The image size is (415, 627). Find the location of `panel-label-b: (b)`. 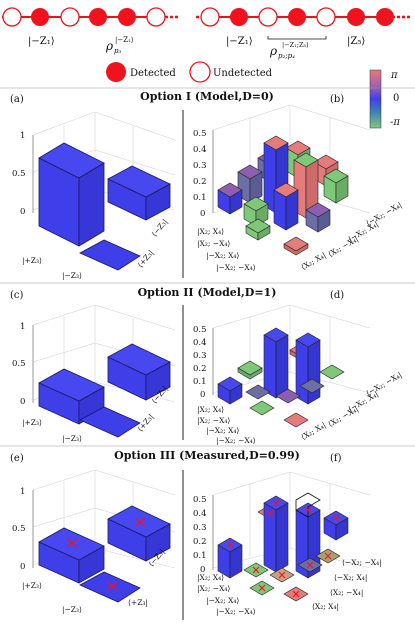

panel-label-b: (b) is located at coordinates (337, 99).